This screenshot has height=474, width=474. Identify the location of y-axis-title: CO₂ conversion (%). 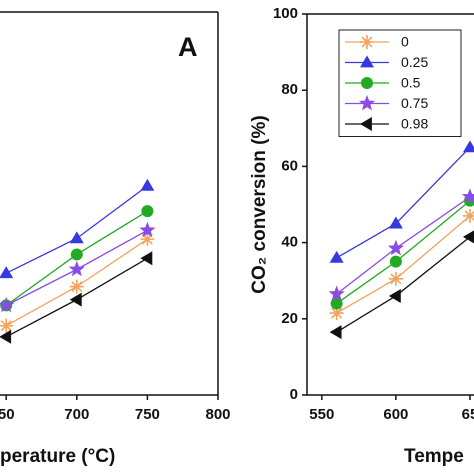
(259, 204).